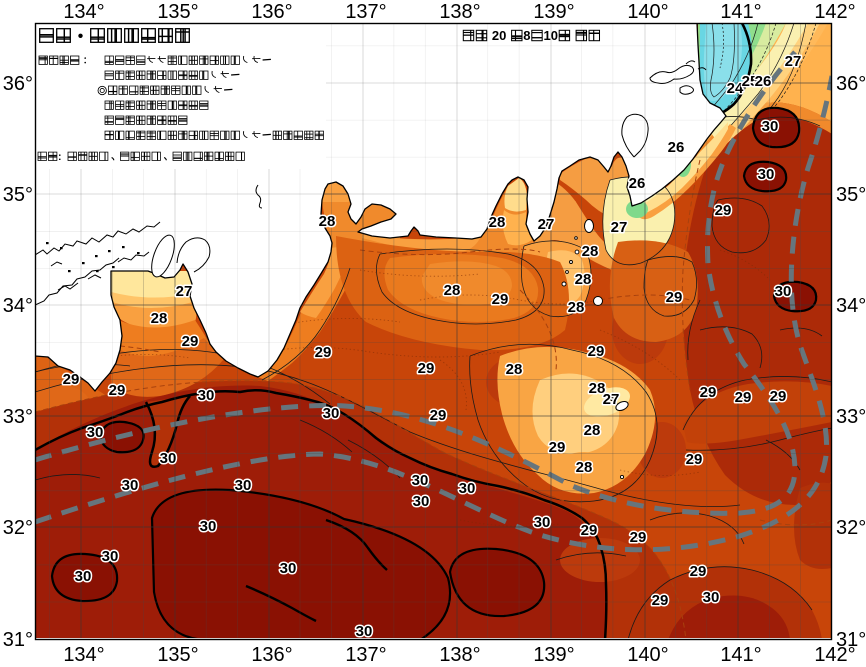 Image resolution: width=866 pixels, height=667 pixels. What do you see at coordinates (526, 35) in the screenshot?
I see `svg-text: 8` at bounding box center [526, 35].